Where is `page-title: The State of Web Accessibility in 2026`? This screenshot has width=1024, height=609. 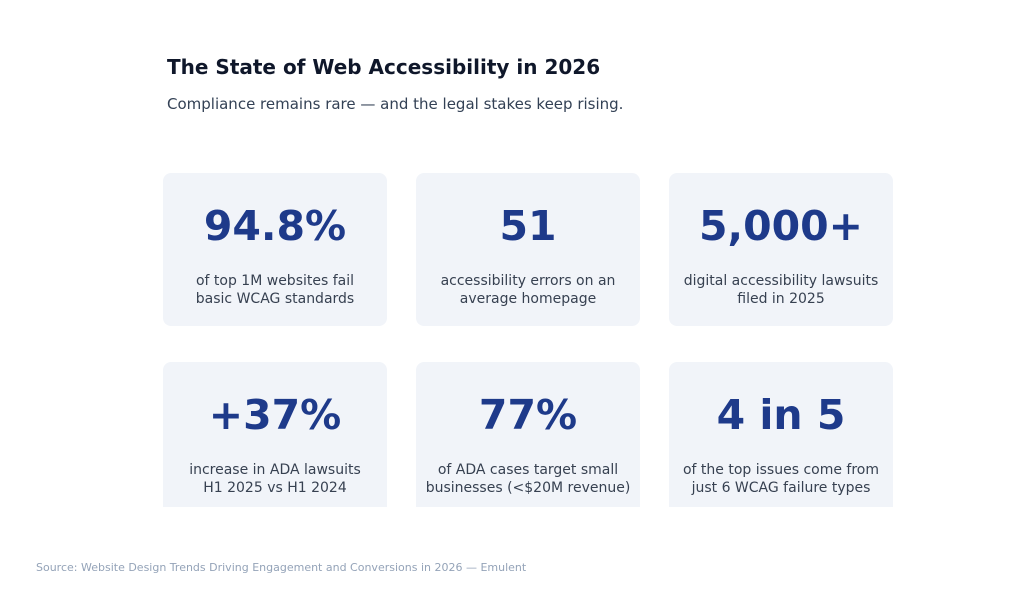 page-title: The State of Web Accessibility in 2026 is located at coordinates (384, 67).